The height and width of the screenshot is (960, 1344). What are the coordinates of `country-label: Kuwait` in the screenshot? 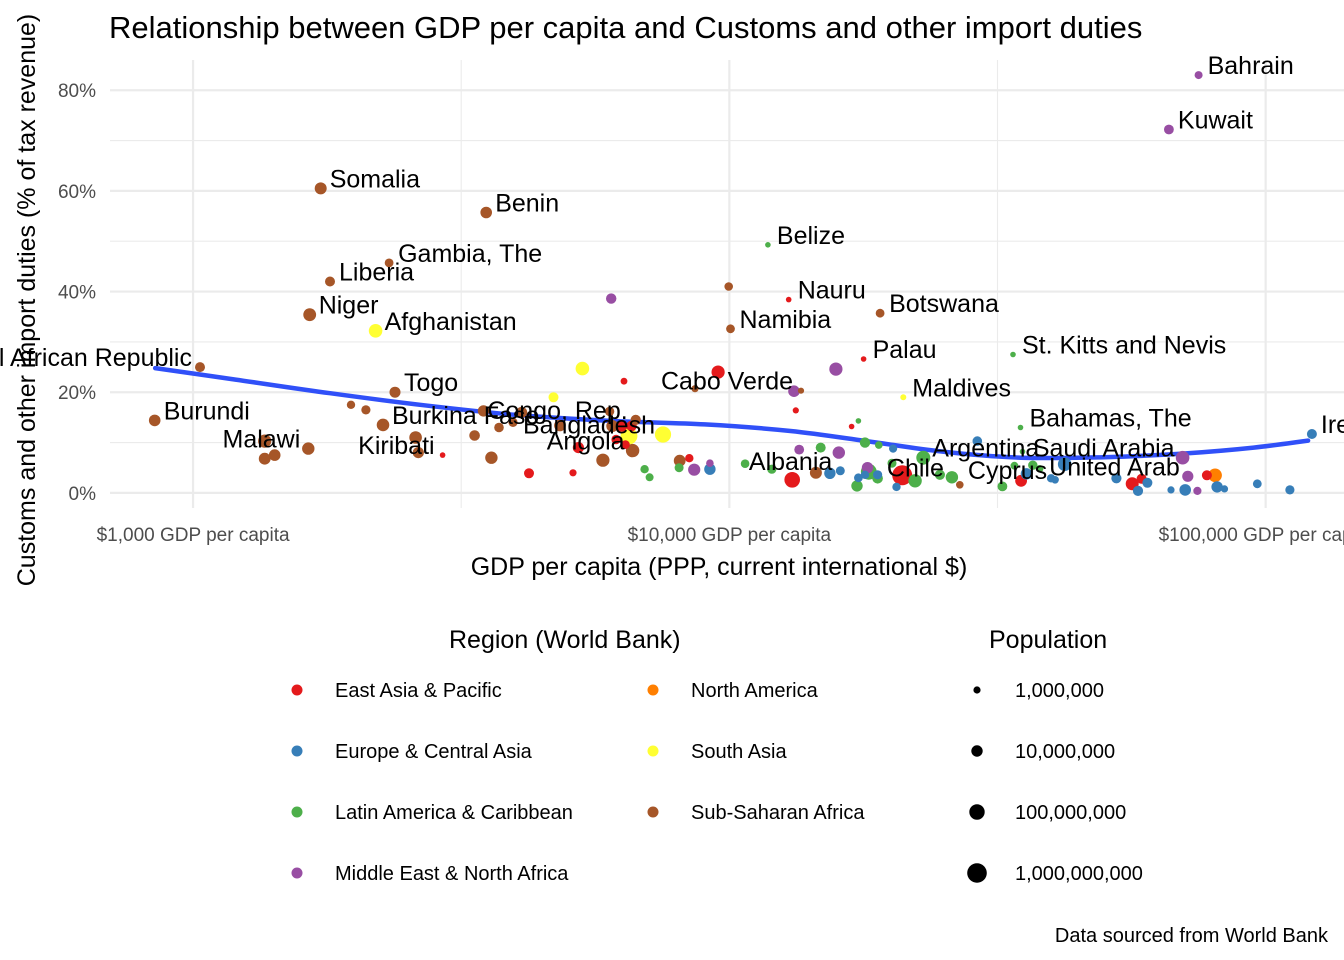 It's located at (1215, 121).